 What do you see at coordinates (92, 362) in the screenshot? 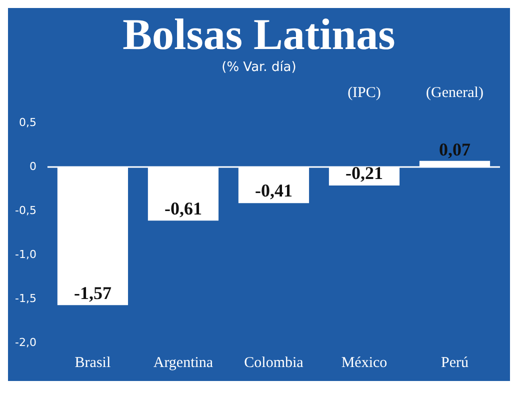
I see `x-tick-label: Brasil` at bounding box center [92, 362].